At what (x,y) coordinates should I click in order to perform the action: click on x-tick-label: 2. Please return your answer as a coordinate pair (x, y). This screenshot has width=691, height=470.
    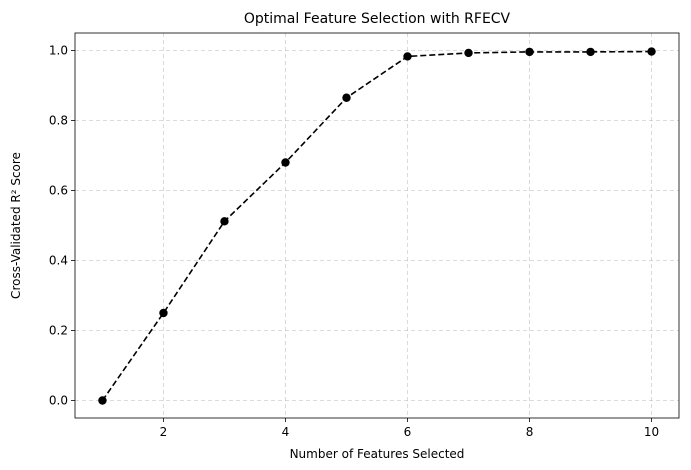
    Looking at the image, I should click on (164, 432).